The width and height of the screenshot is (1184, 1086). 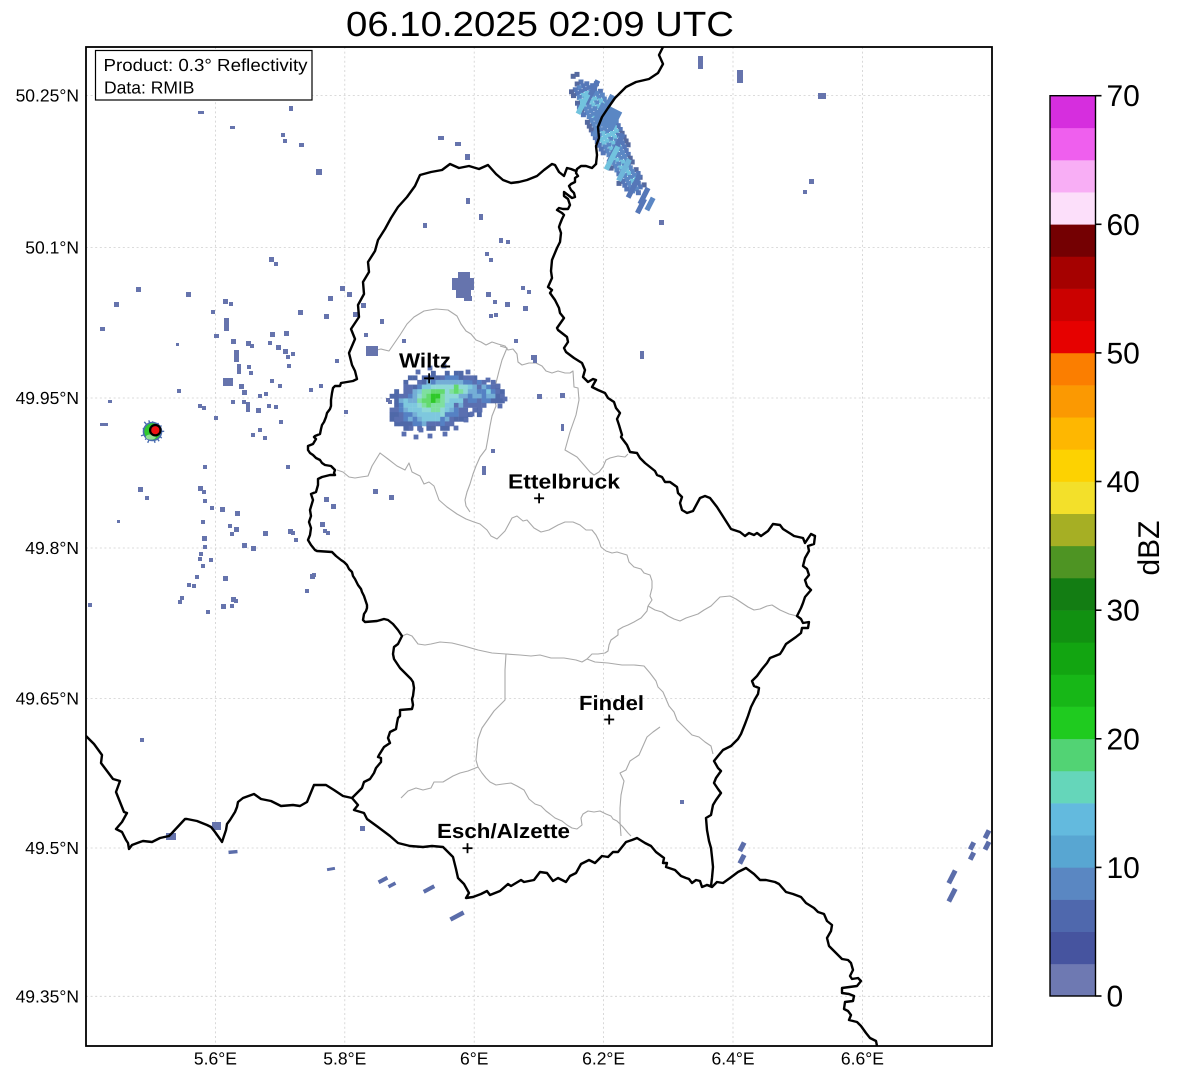 I want to click on svg-text: 6.6°E, so click(x=862, y=1059).